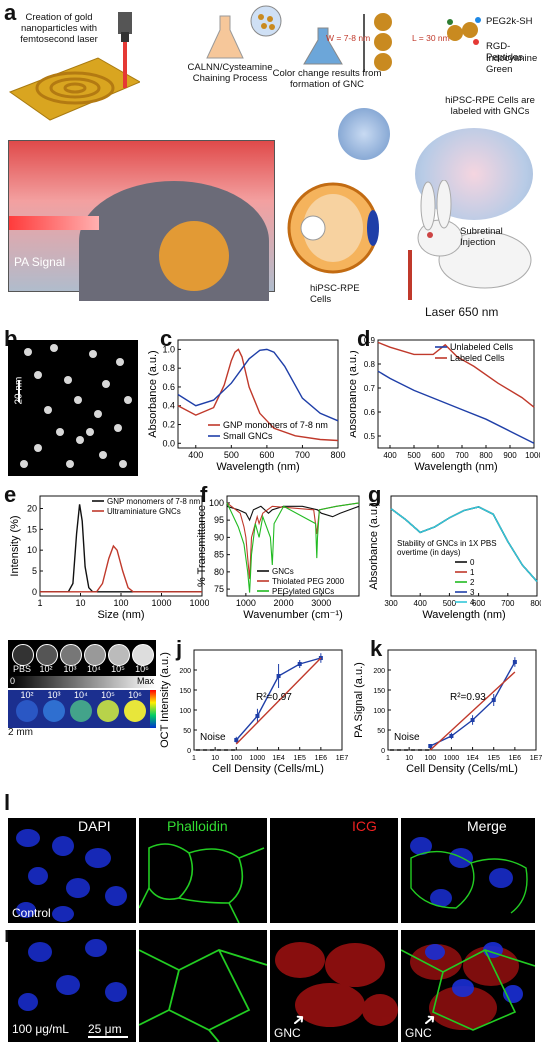  Describe the element at coordinates (203, 986) in the screenshot. I see `phalloidin-treated-image` at that location.